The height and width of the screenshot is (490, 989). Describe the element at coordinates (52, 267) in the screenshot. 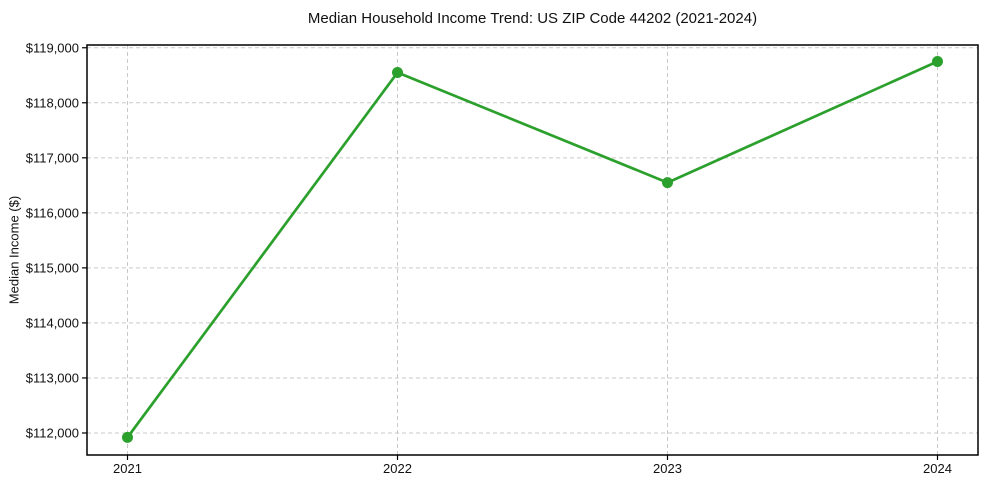

I see `y-tick-label: $115,000` at that location.